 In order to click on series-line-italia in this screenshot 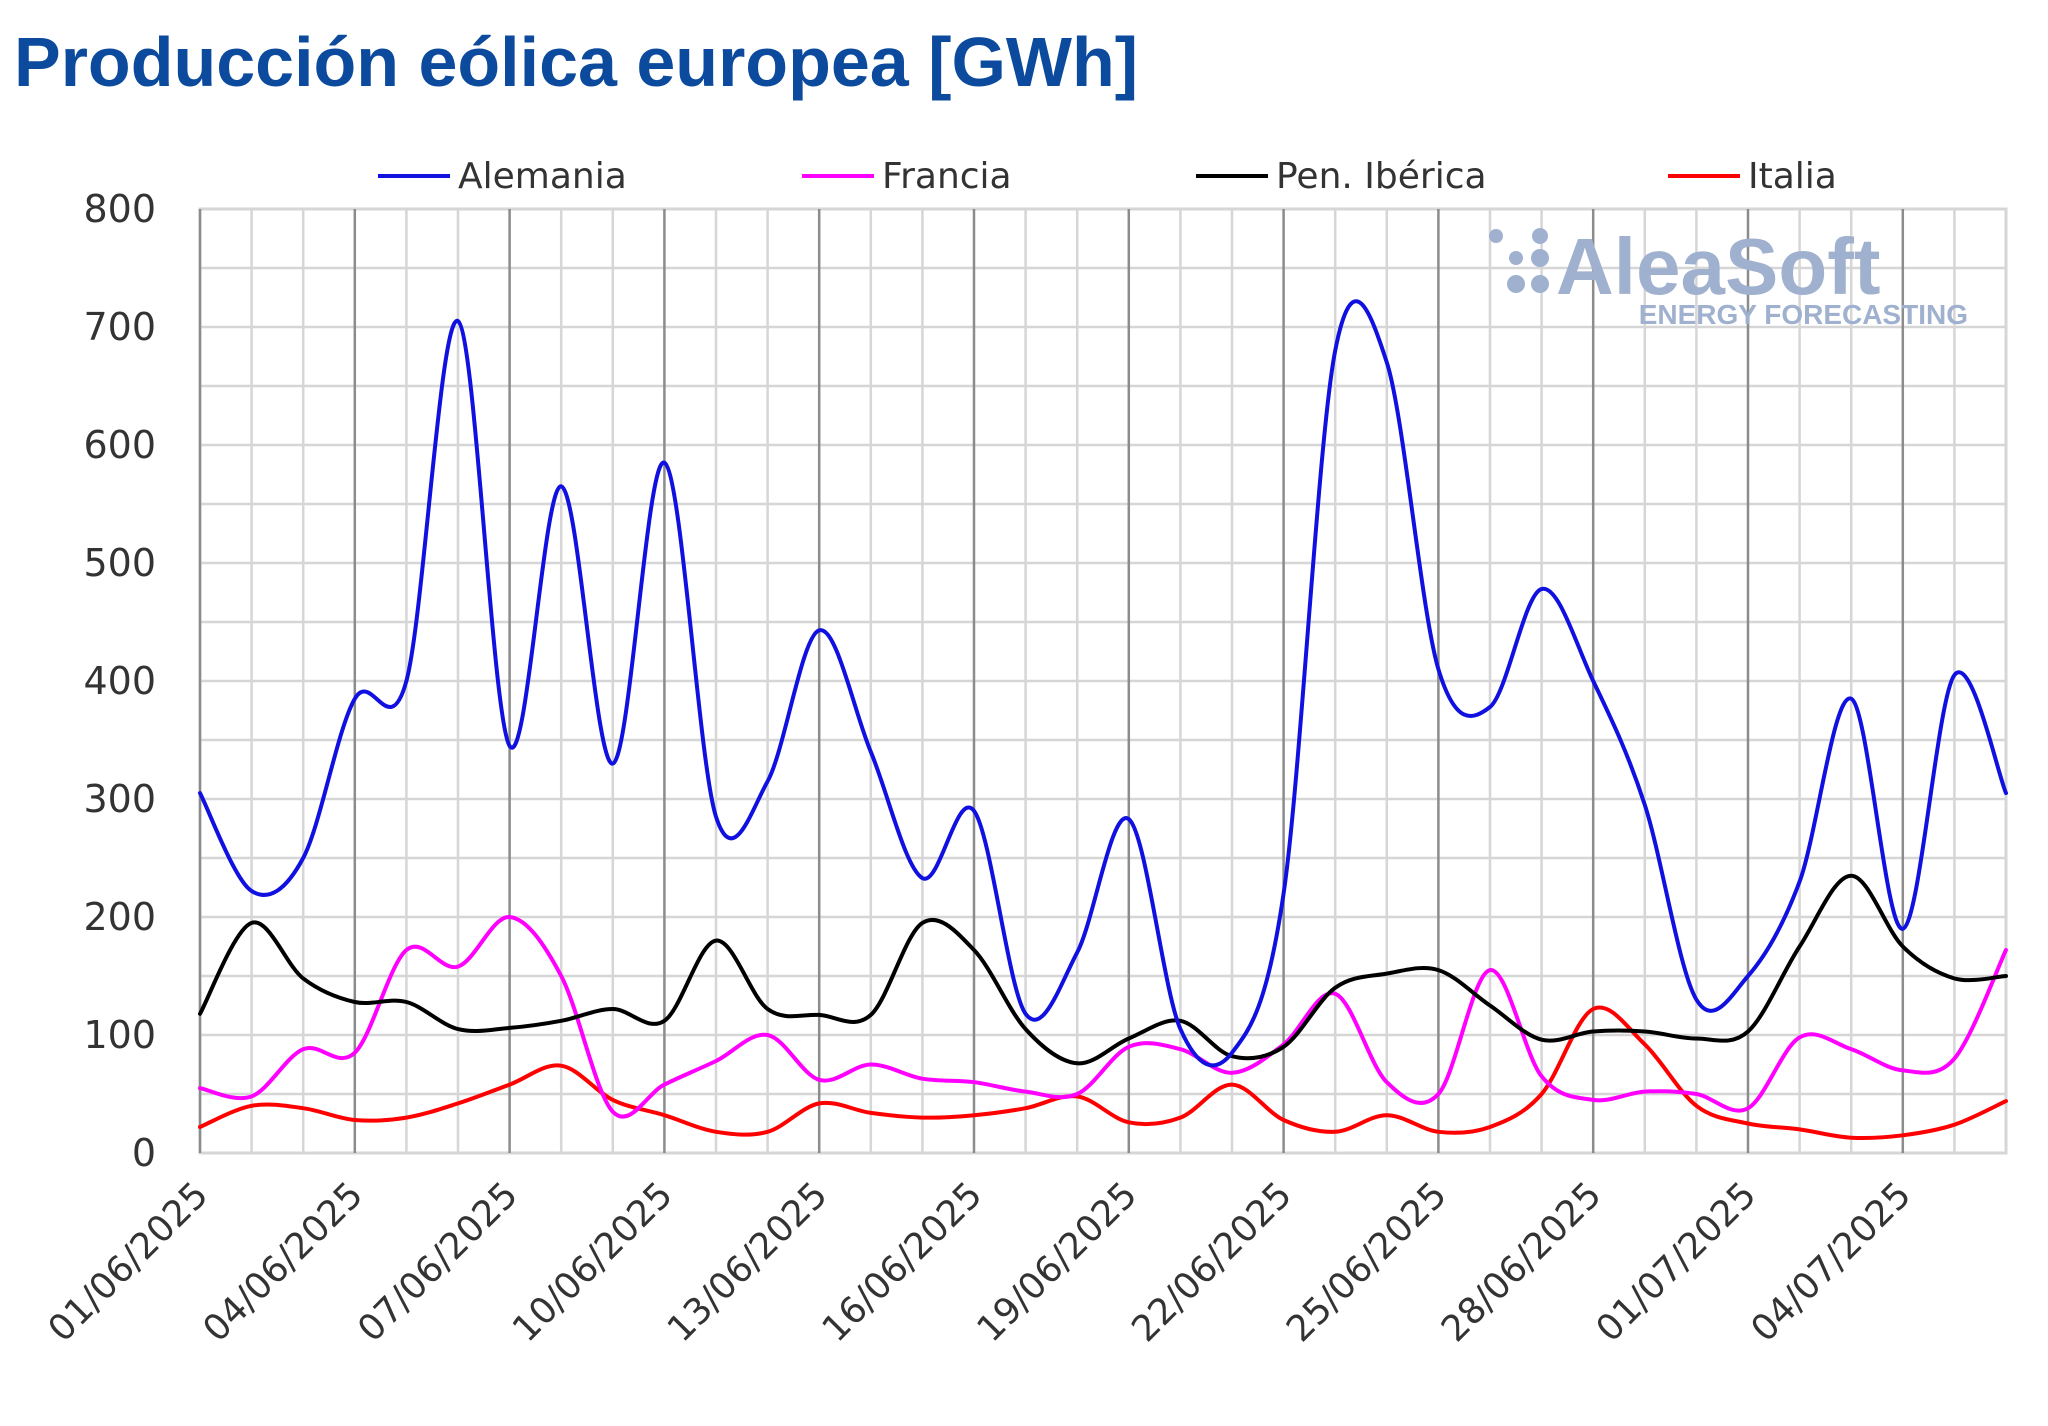, I will do `click(1103, 1073)`.